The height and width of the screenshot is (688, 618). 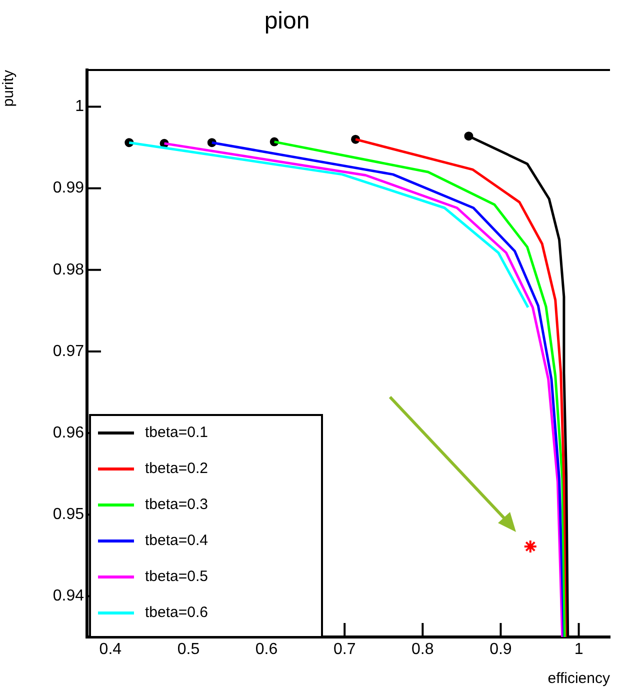 I want to click on chart-title: pion, so click(x=287, y=21).